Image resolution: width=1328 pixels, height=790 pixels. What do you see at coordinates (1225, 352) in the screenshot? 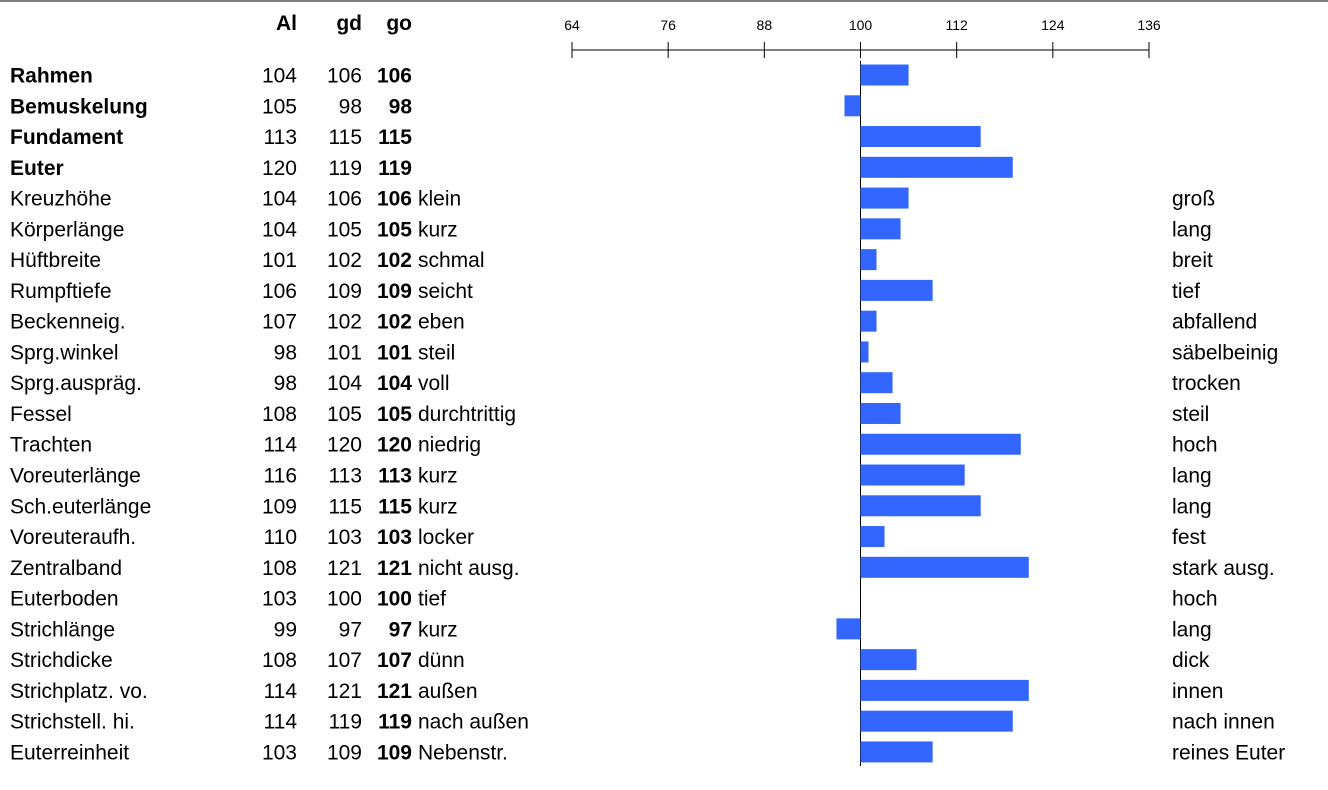
I see `scale-right-label: säbelbeinig` at bounding box center [1225, 352].